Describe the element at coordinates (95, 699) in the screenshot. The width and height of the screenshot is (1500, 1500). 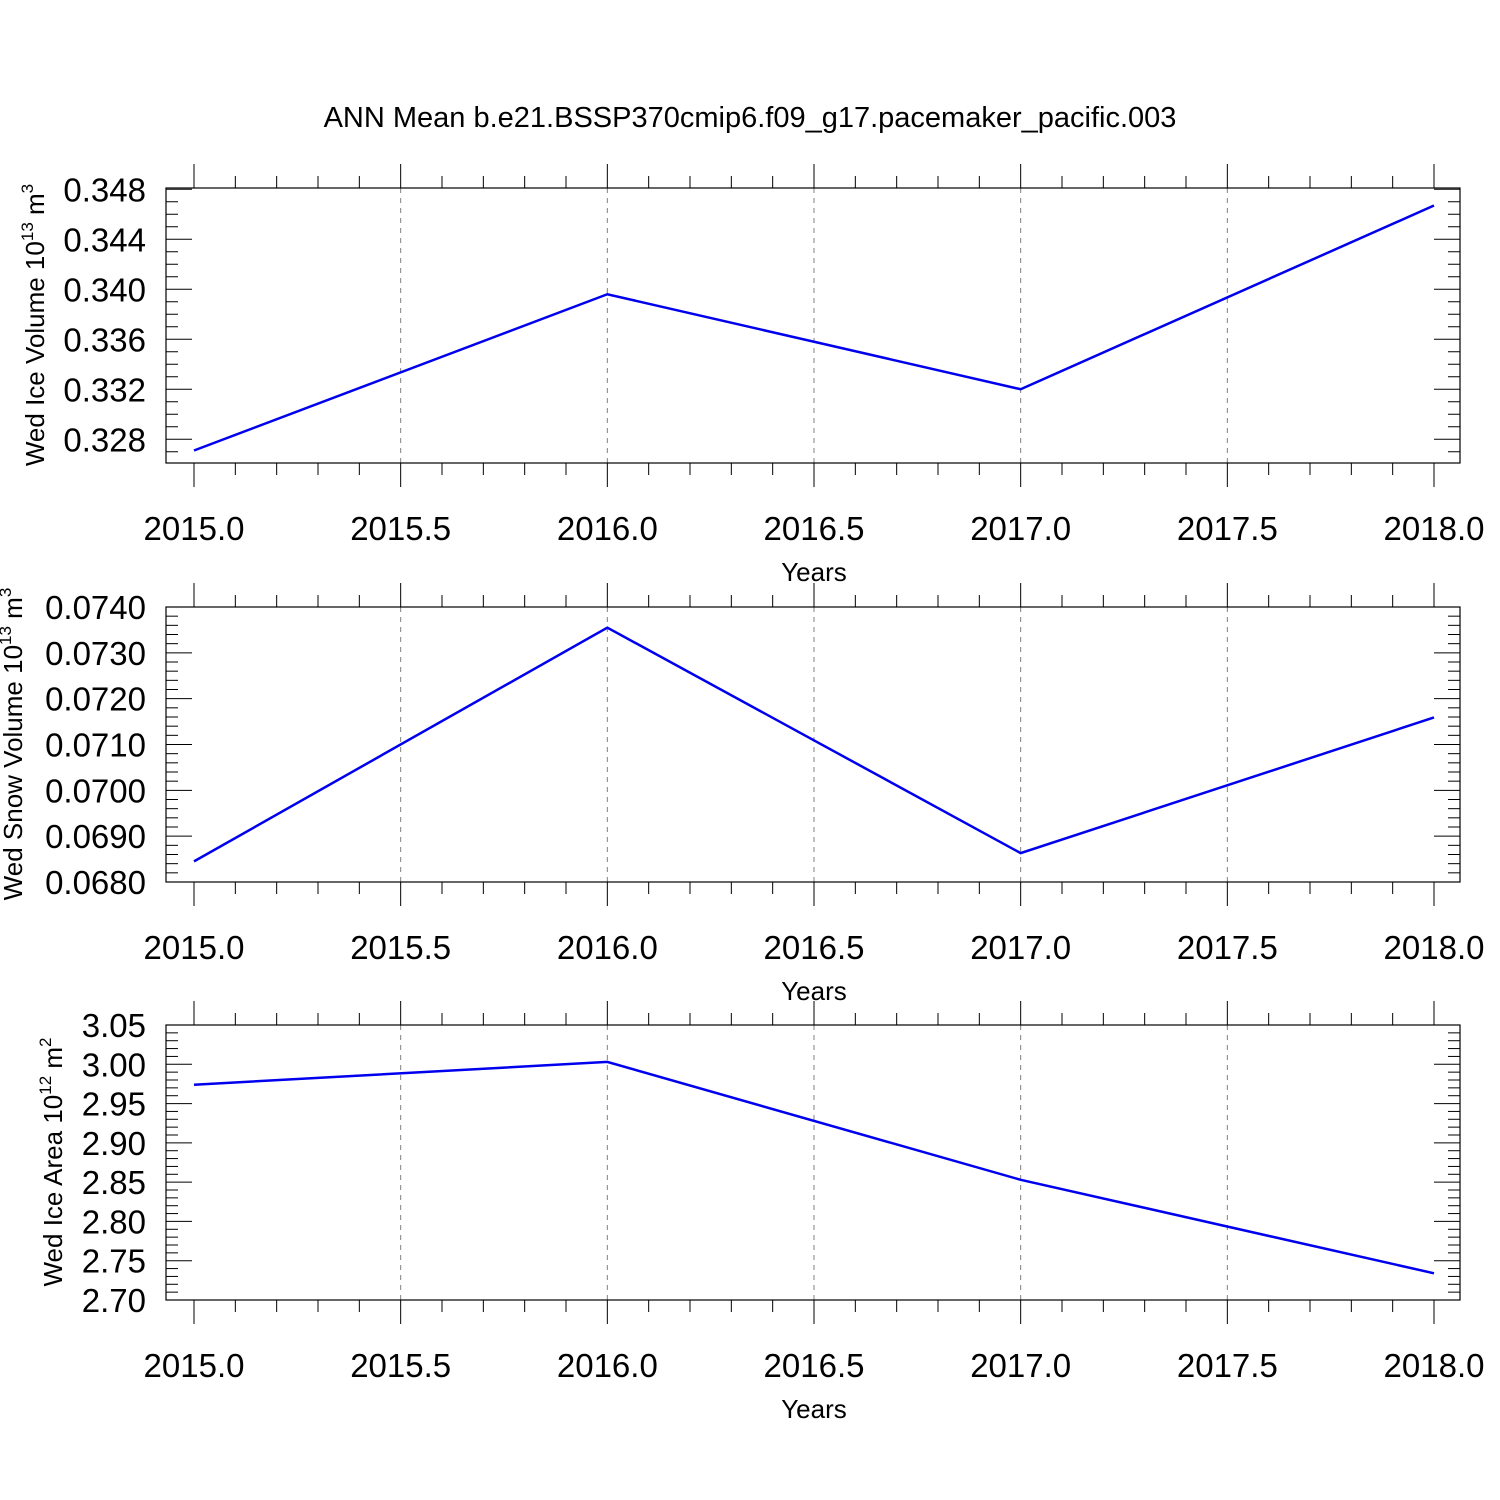
I see `y-tick-label: 0.0720` at that location.